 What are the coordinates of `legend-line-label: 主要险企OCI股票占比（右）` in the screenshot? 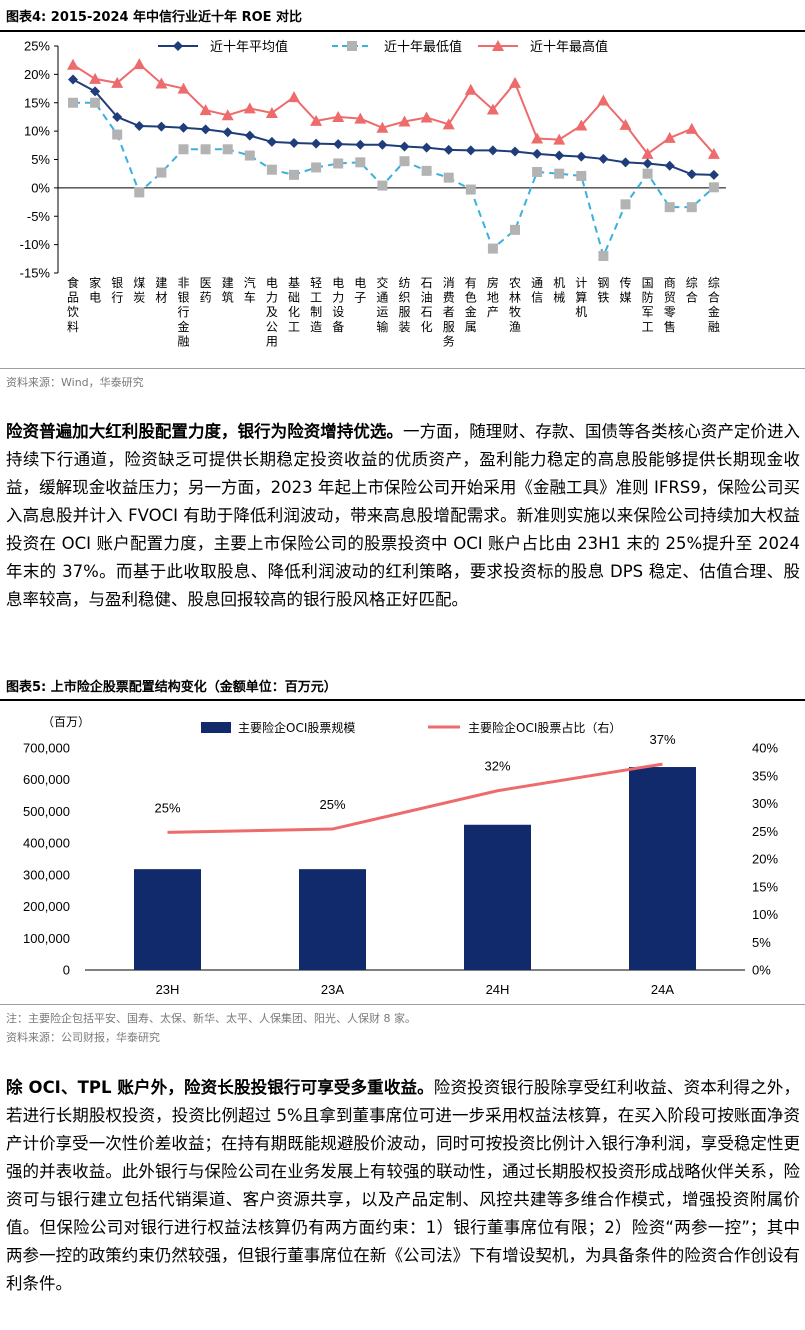 It's located at (544, 727).